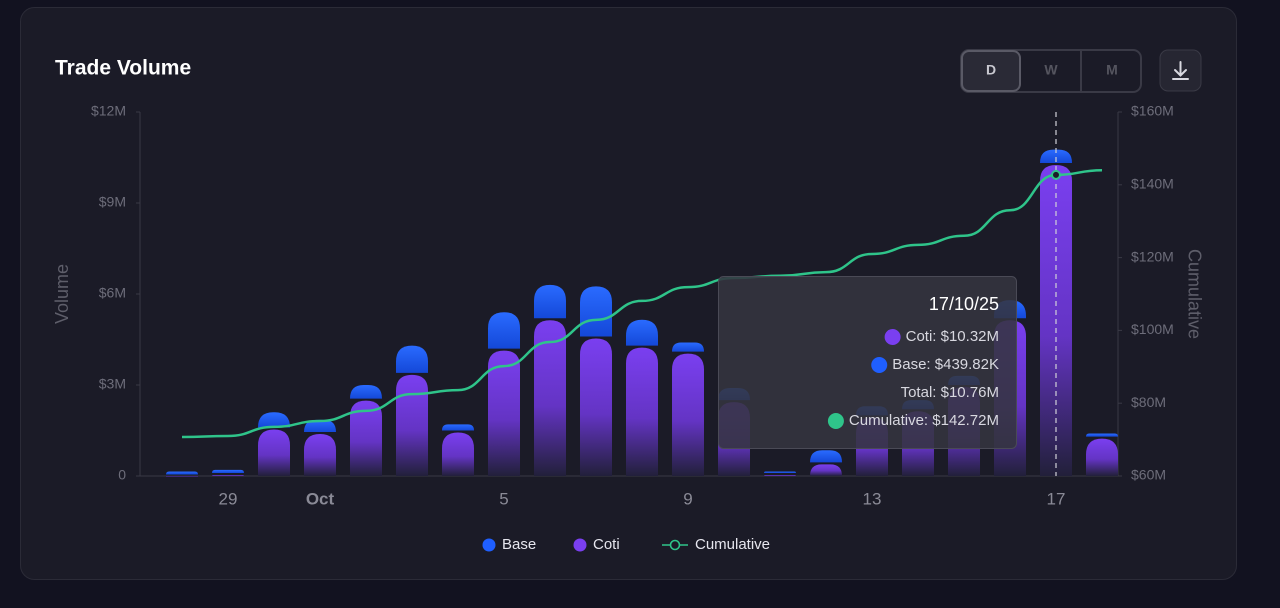 The height and width of the screenshot is (608, 1280). Describe the element at coordinates (503, 498) in the screenshot. I see `x-tick-label: 5` at that location.